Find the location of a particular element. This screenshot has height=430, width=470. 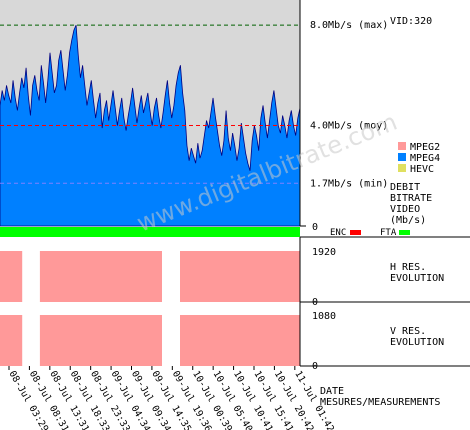

h-res-series is located at coordinates (150, 276).